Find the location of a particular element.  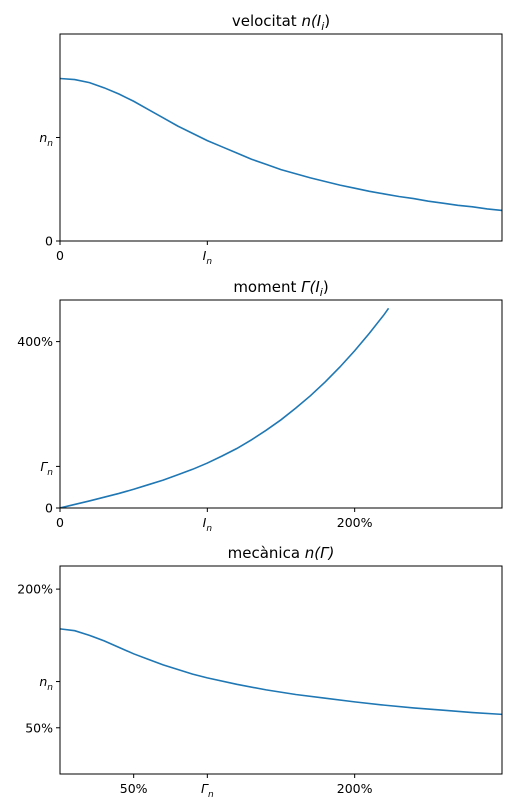

y-tick-label: Γn is located at coordinates (46, 468).